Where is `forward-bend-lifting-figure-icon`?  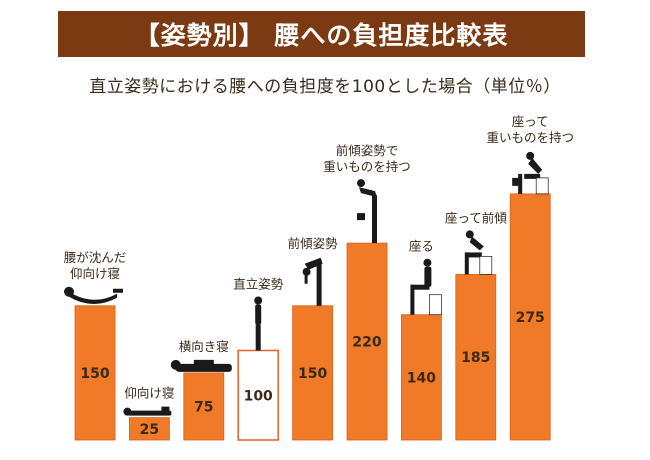
forward-bend-lifting-figure-icon is located at coordinates (367, 211).